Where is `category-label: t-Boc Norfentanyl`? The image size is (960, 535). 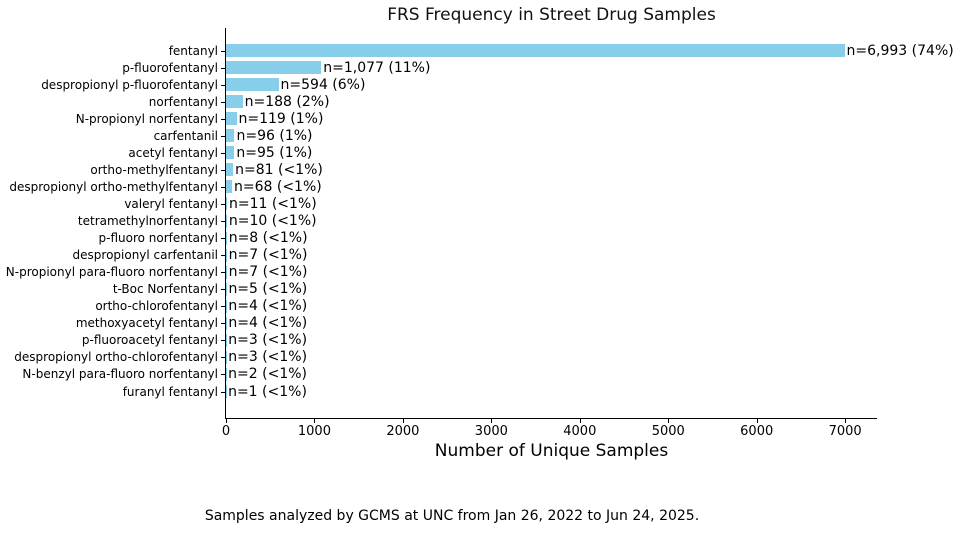 category-label: t-Boc Norfentanyl is located at coordinates (165, 289).